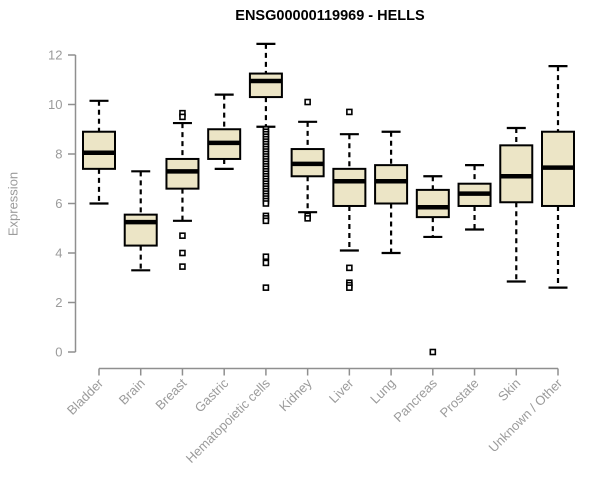 This screenshot has height=500, width=600. I want to click on y-tick-label: 4, so click(58, 253).